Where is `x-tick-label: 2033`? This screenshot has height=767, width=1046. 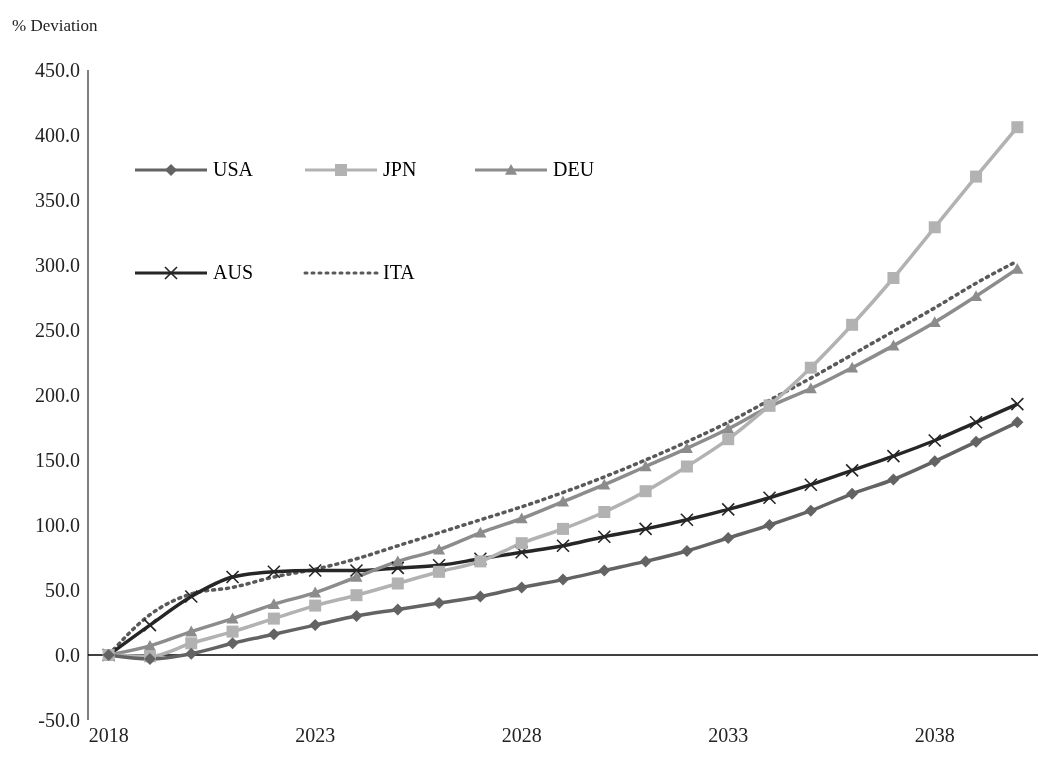 x-tick-label: 2033 is located at coordinates (728, 735).